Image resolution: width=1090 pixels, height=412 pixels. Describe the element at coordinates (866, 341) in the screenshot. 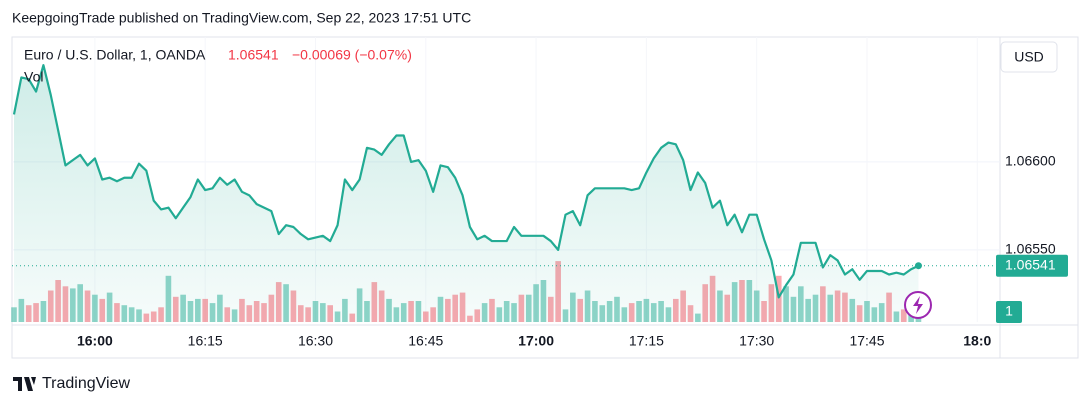

I see `x-tick-label: 17:45` at that location.